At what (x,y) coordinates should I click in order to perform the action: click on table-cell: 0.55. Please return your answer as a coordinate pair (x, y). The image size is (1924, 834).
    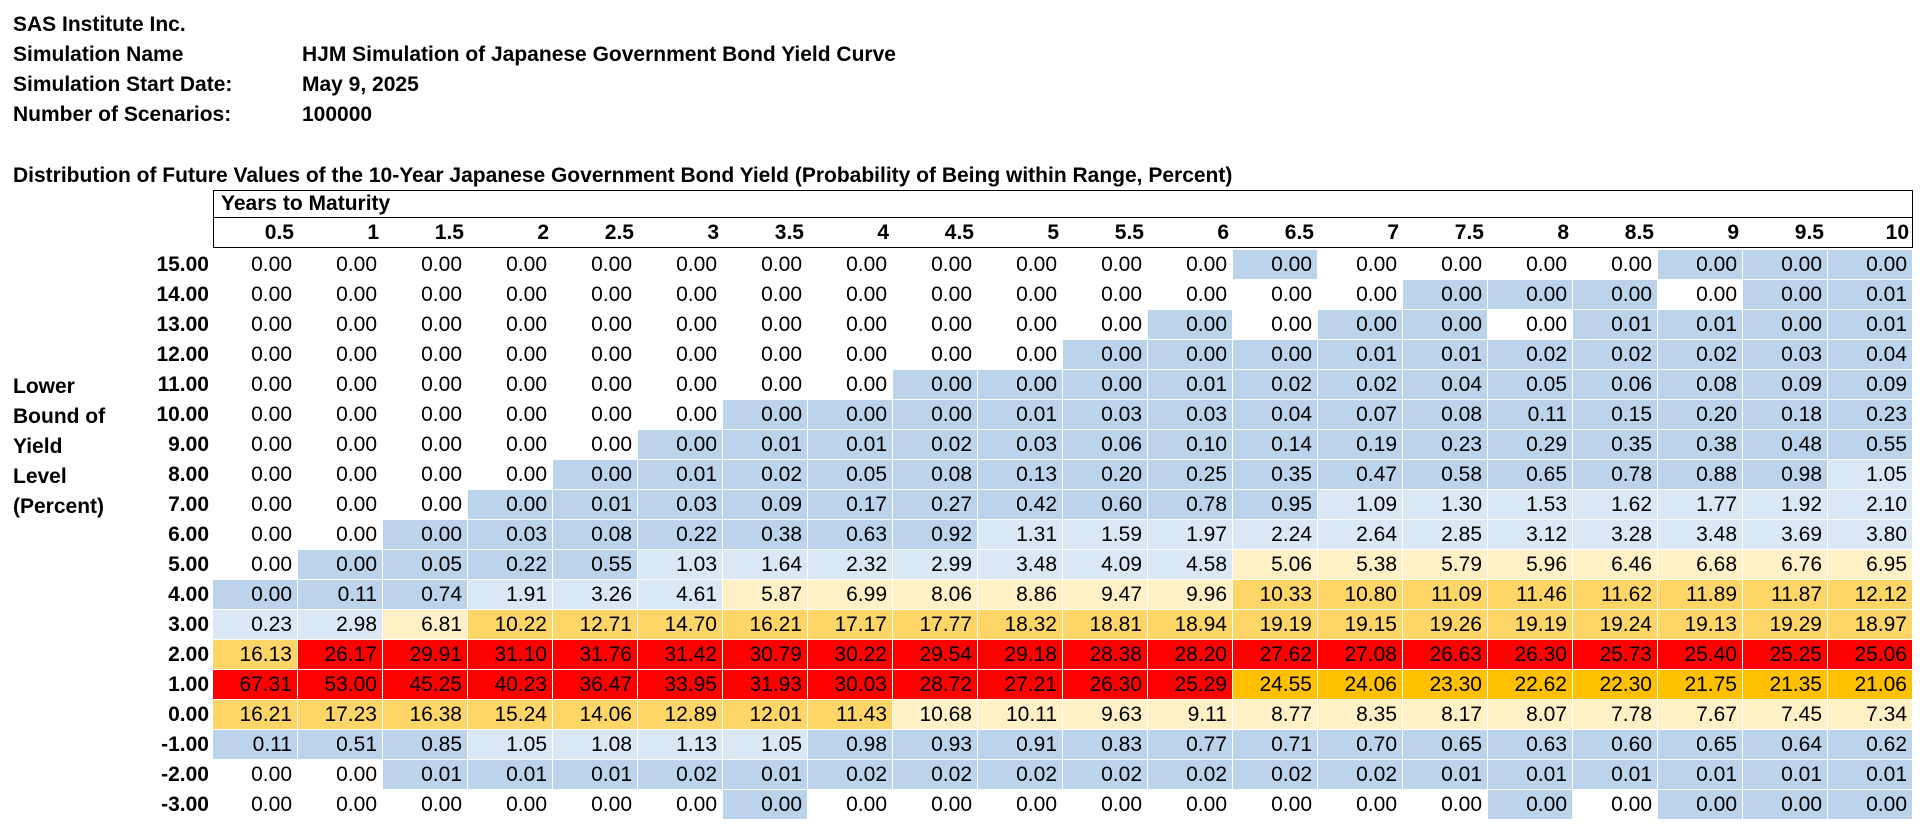
    Looking at the image, I should click on (1870, 444).